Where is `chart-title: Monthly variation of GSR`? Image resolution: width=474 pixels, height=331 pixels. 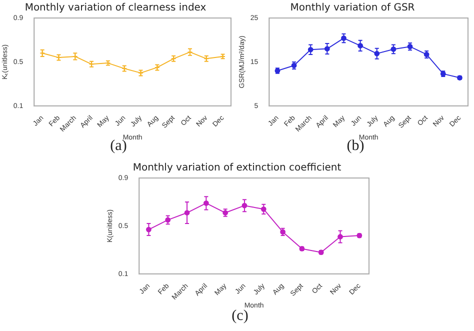 chart-title: Monthly variation of GSR is located at coordinates (352, 8).